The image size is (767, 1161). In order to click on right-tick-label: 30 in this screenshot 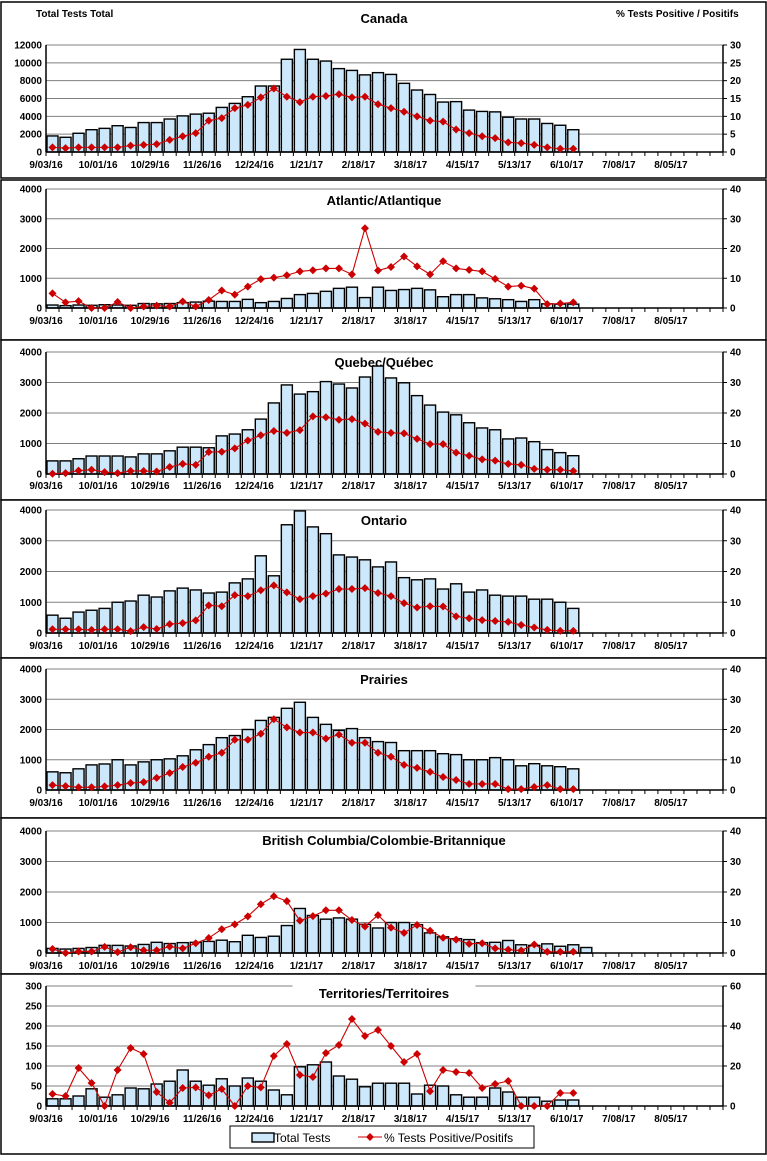, I will do `click(736, 700)`.